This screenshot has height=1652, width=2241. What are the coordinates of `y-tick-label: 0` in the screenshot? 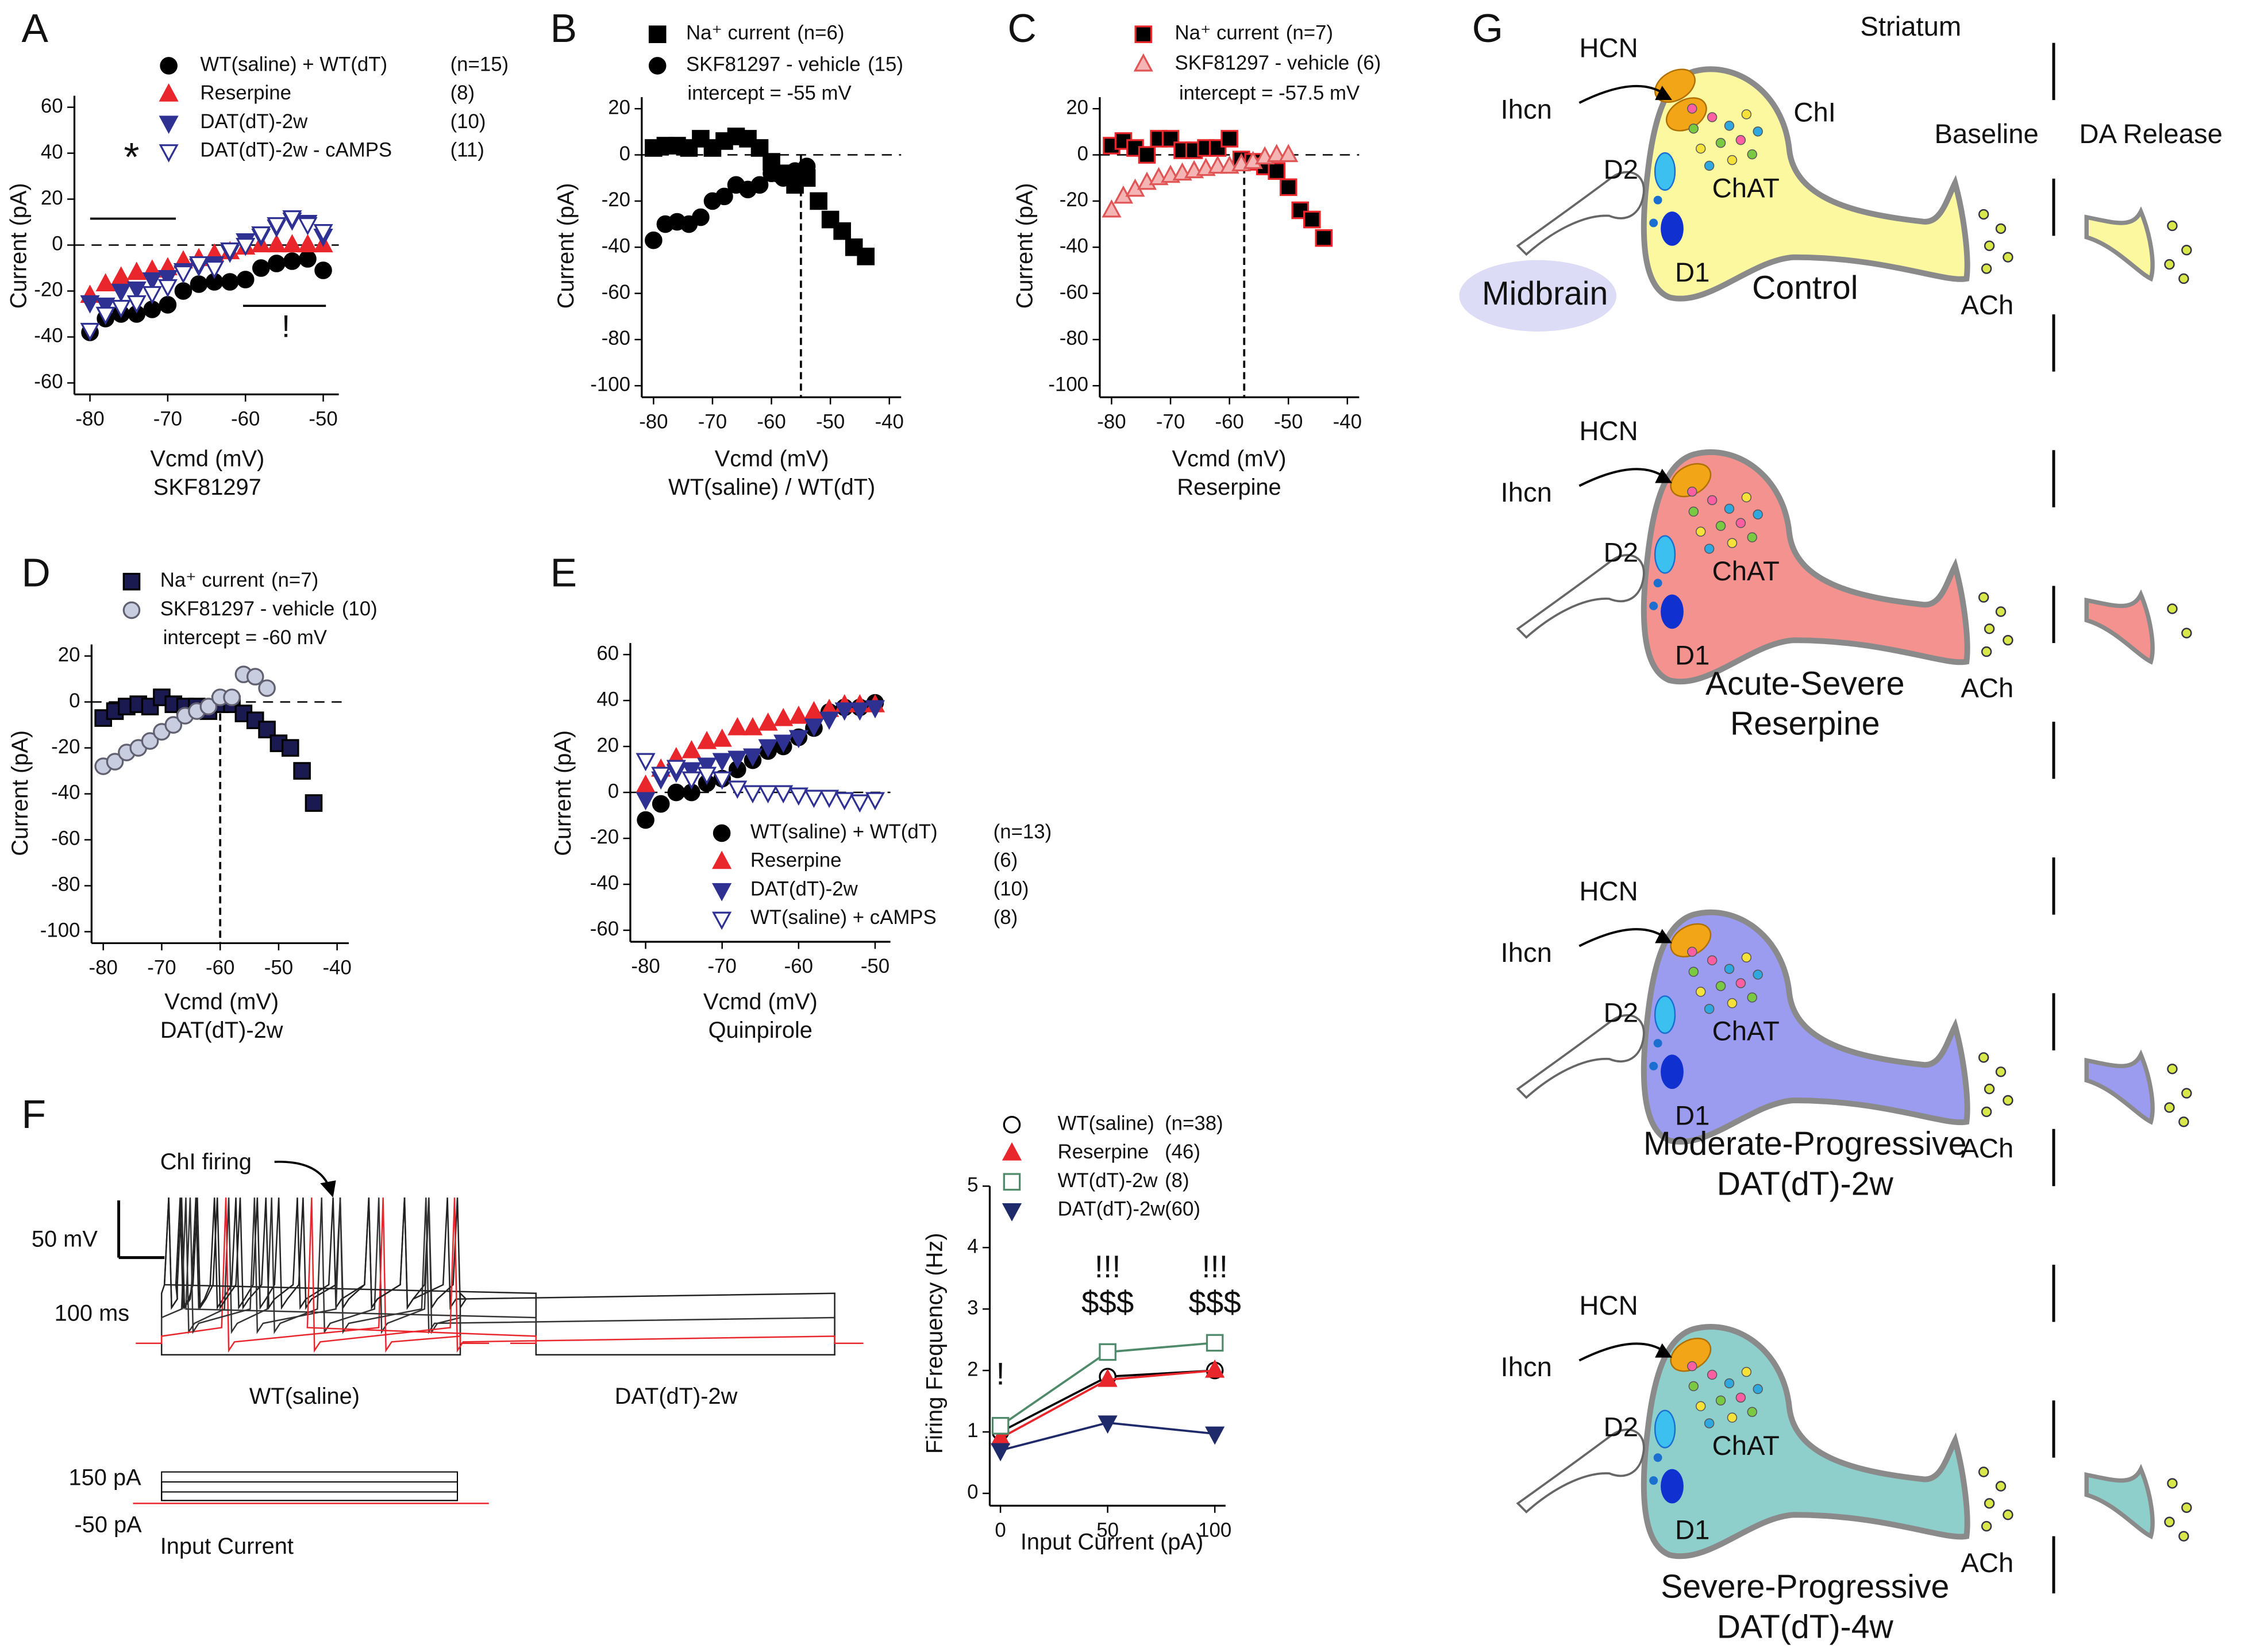 It's located at (614, 791).